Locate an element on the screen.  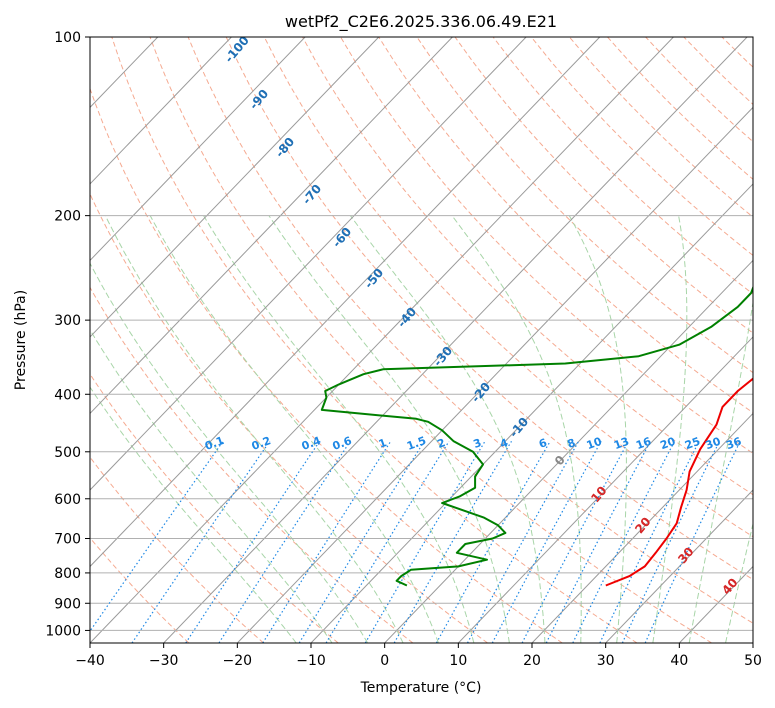
isotherm-label: 20 is located at coordinates (642, 526).